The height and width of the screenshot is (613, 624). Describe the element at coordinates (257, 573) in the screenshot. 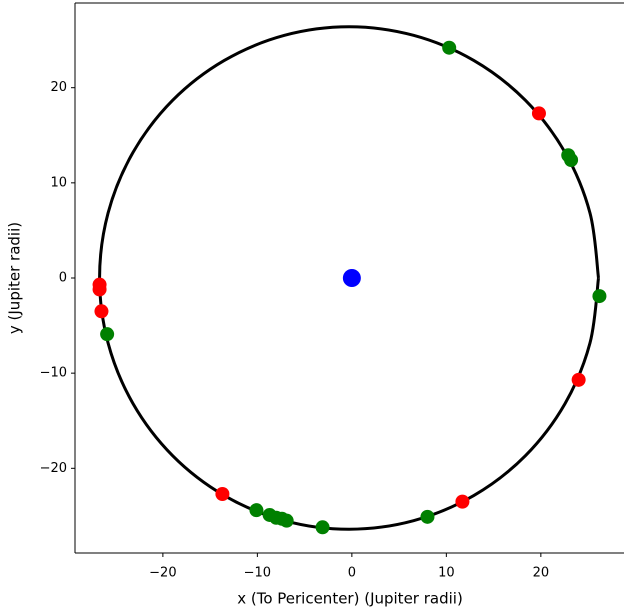

I see `x-tick-label: −10` at that location.